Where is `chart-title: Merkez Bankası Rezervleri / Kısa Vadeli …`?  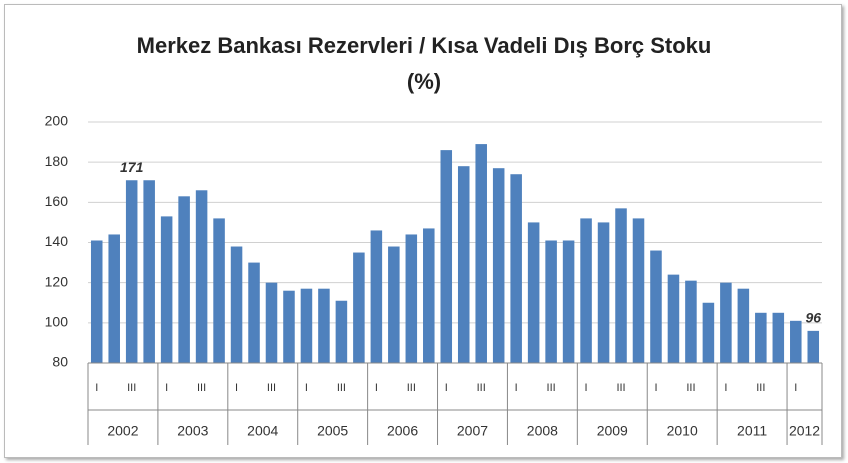
chart-title: Merkez Bankası Rezervleri / Kısa Vadeli … is located at coordinates (424, 63).